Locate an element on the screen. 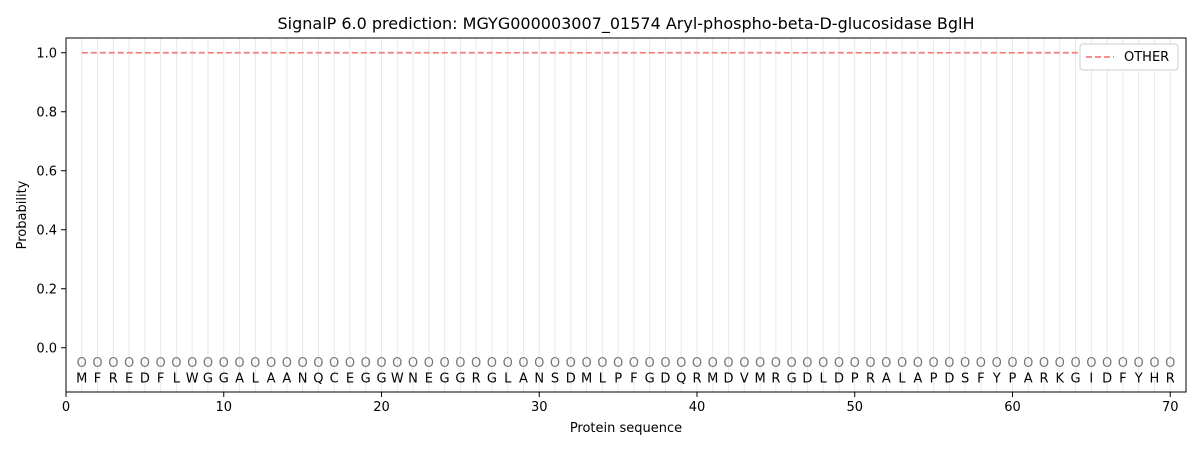 This screenshot has width=1200, height=450. legend-box is located at coordinates (1129, 57).